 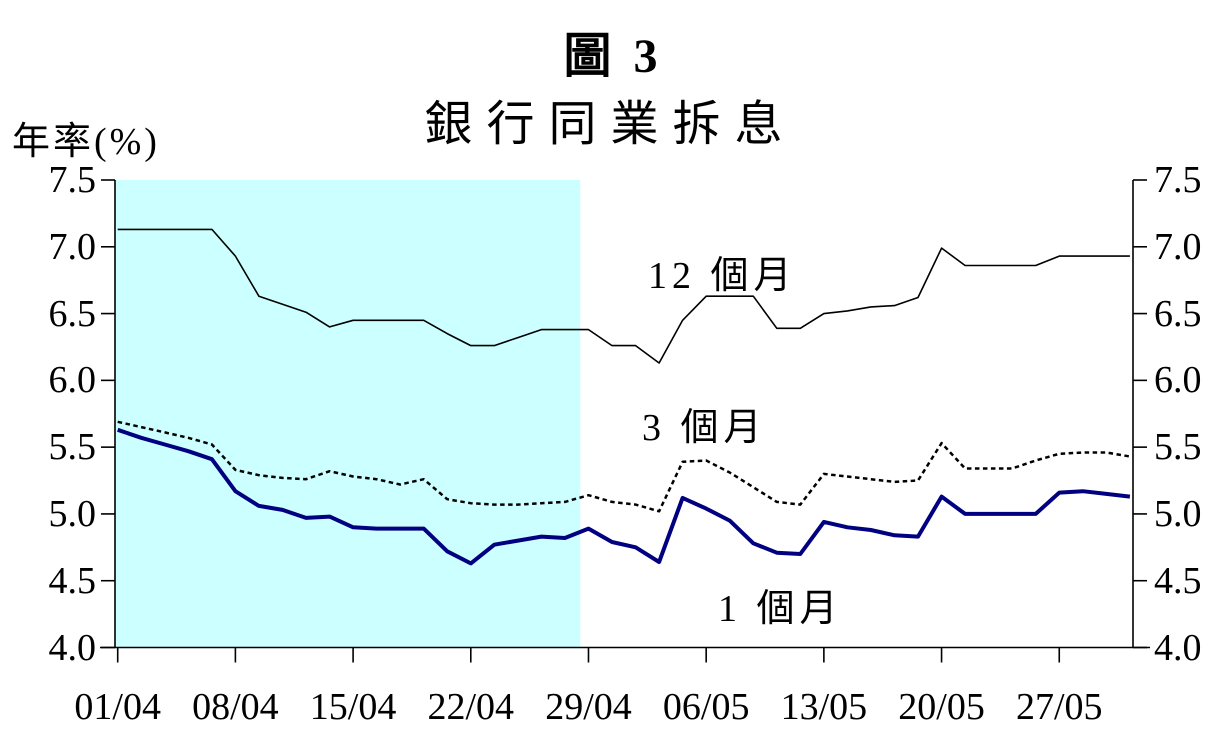 What do you see at coordinates (624, 466) in the screenshot?
I see `line-3m` at bounding box center [624, 466].